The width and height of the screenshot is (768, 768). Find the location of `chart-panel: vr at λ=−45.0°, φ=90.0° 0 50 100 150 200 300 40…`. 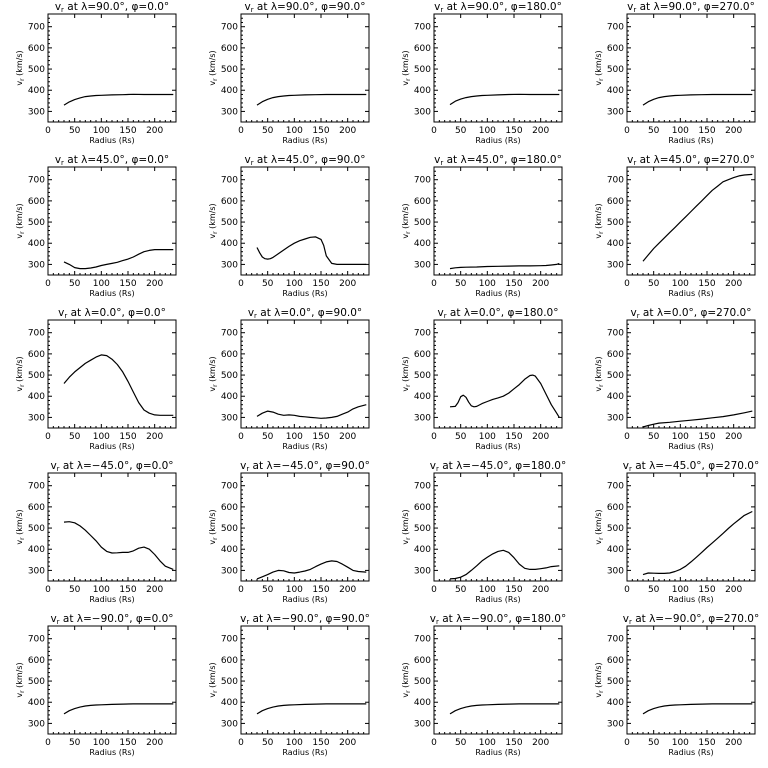

chart-panel: vr at λ=−45.0°, φ=90.0° 0 50 100 150 200 300 40… is located at coordinates (289, 532).